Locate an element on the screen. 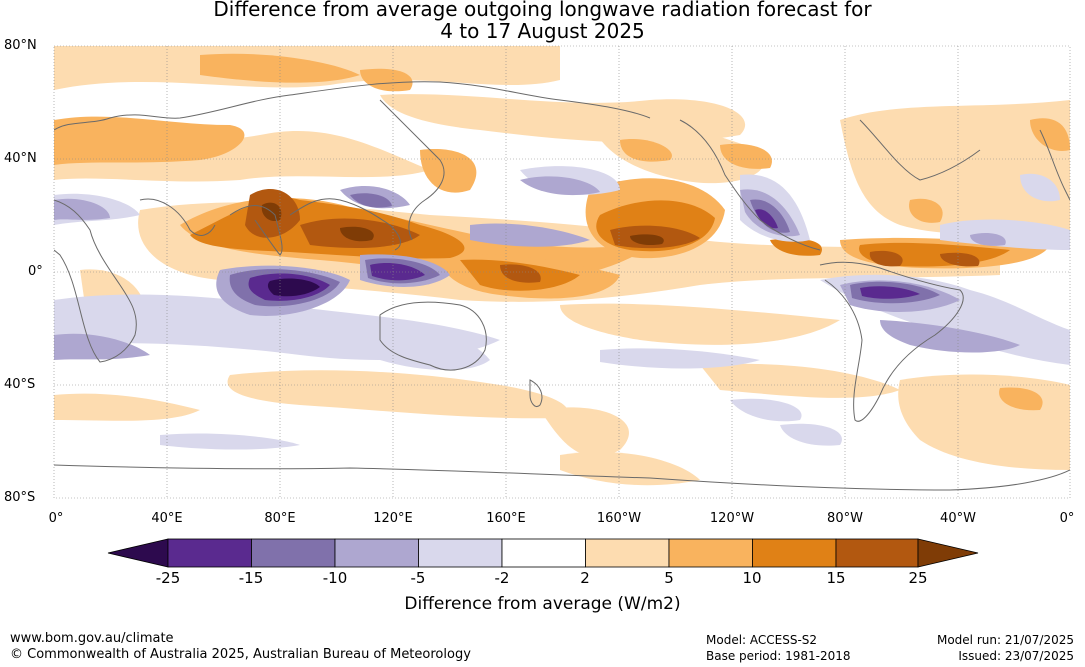 The image size is (1085, 667). colorbar-arrow-high is located at coordinates (948, 553).